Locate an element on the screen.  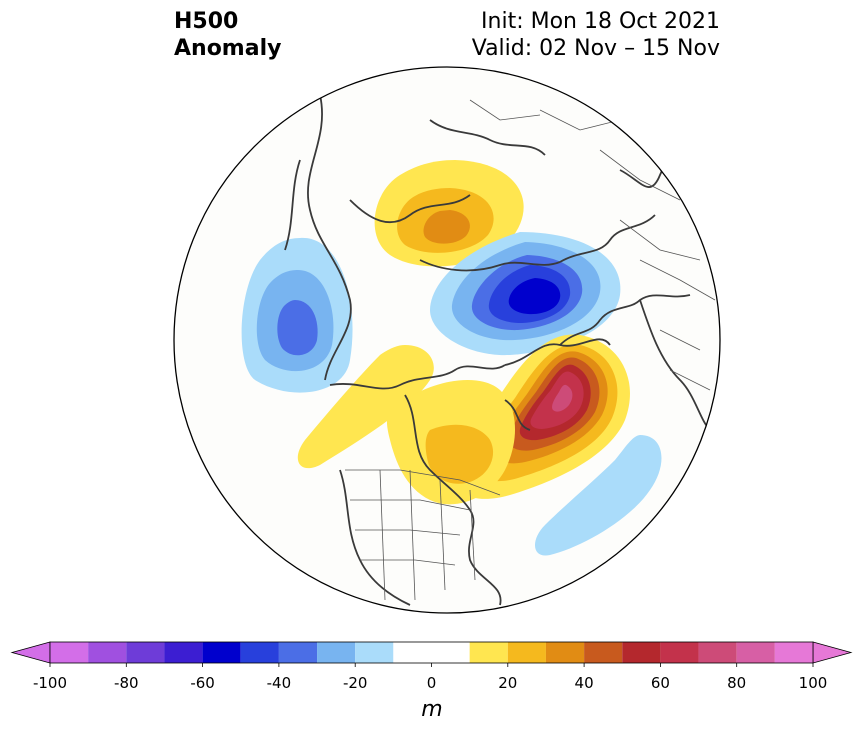
valid-period-label: Valid: 02 Nov – 15 Nov is located at coordinates (595, 48).